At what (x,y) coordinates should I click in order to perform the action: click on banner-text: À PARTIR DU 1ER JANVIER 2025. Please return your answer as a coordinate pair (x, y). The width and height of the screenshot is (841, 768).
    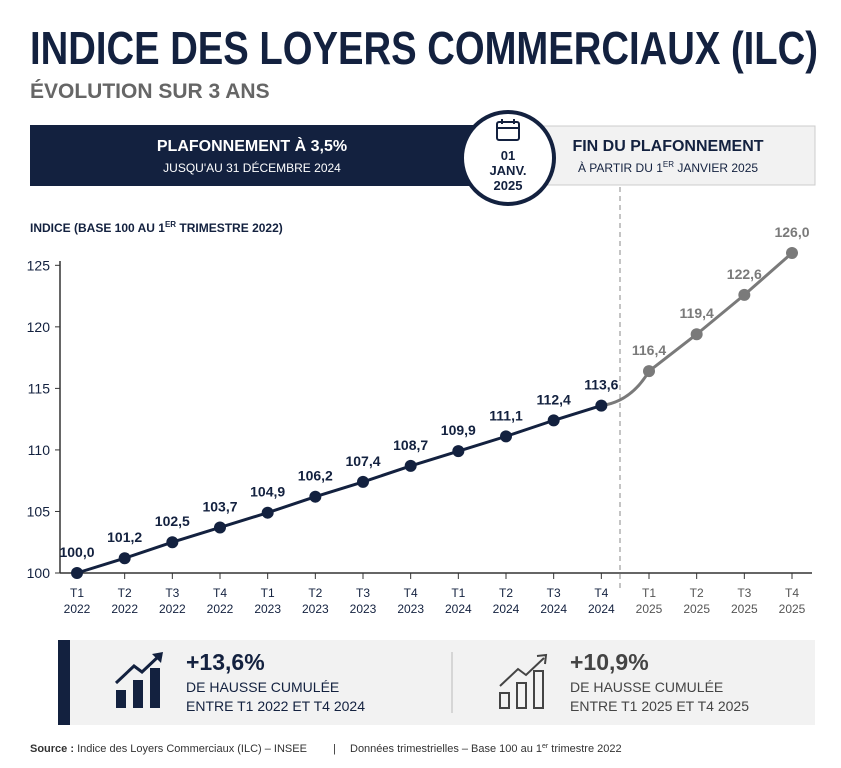
    Looking at the image, I should click on (668, 167).